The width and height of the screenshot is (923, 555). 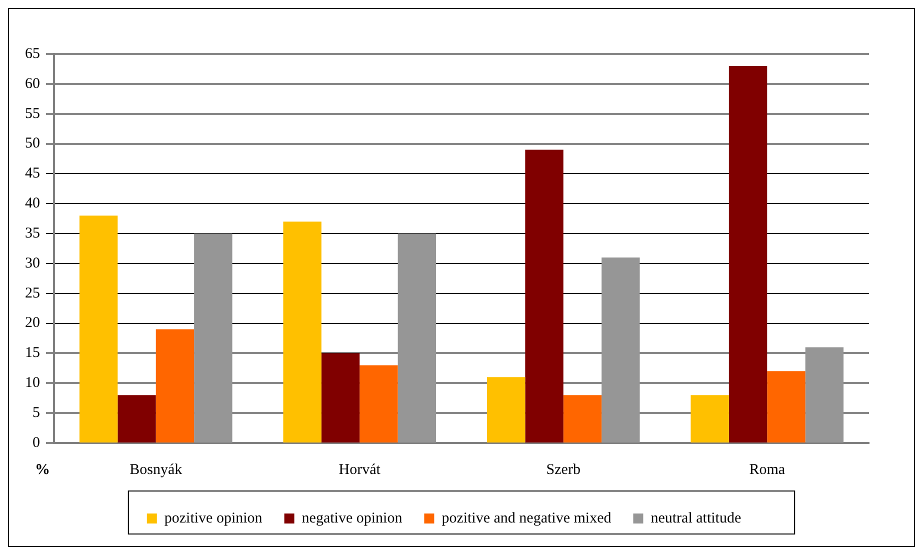 I want to click on y-tick-label: 50, so click(x=32, y=144).